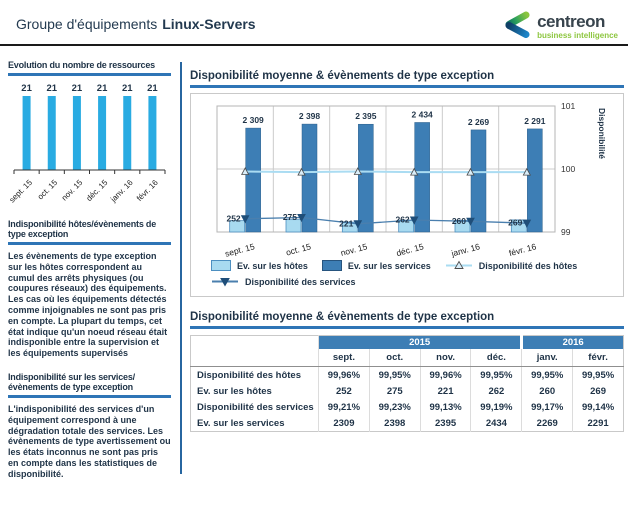  I want to click on table-cell: 2398, so click(394, 423).